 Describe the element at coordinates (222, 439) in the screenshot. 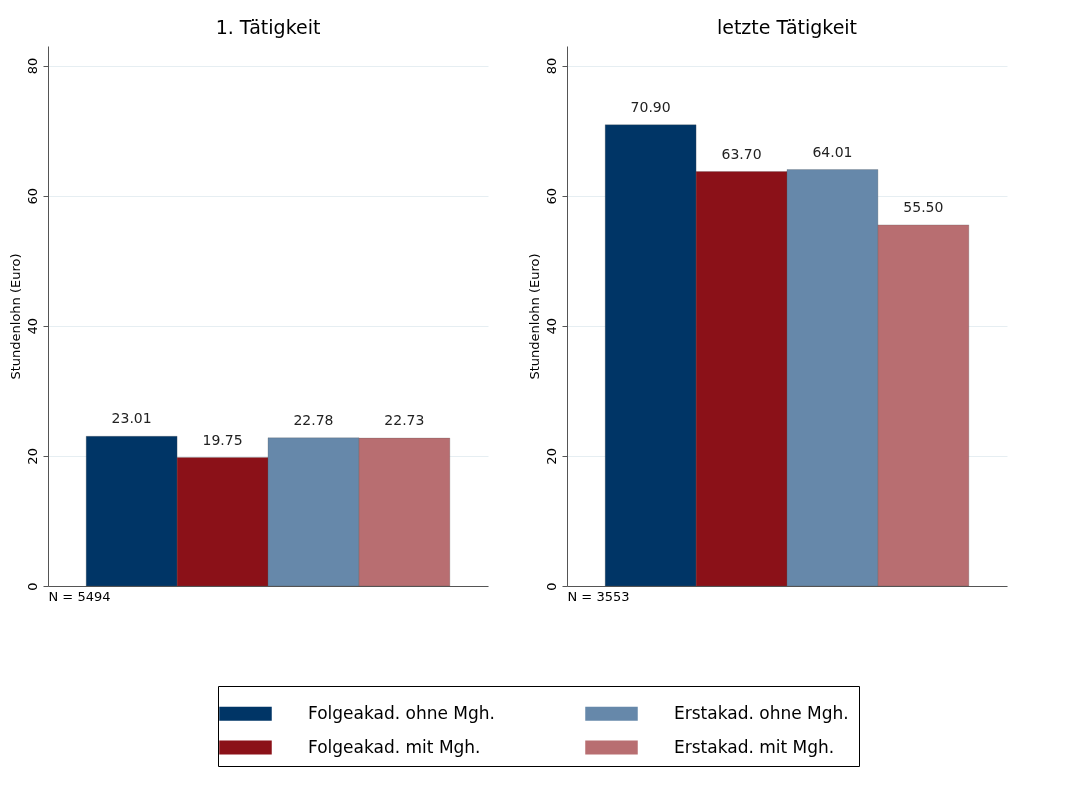

I see `data-label: 19.75` at that location.